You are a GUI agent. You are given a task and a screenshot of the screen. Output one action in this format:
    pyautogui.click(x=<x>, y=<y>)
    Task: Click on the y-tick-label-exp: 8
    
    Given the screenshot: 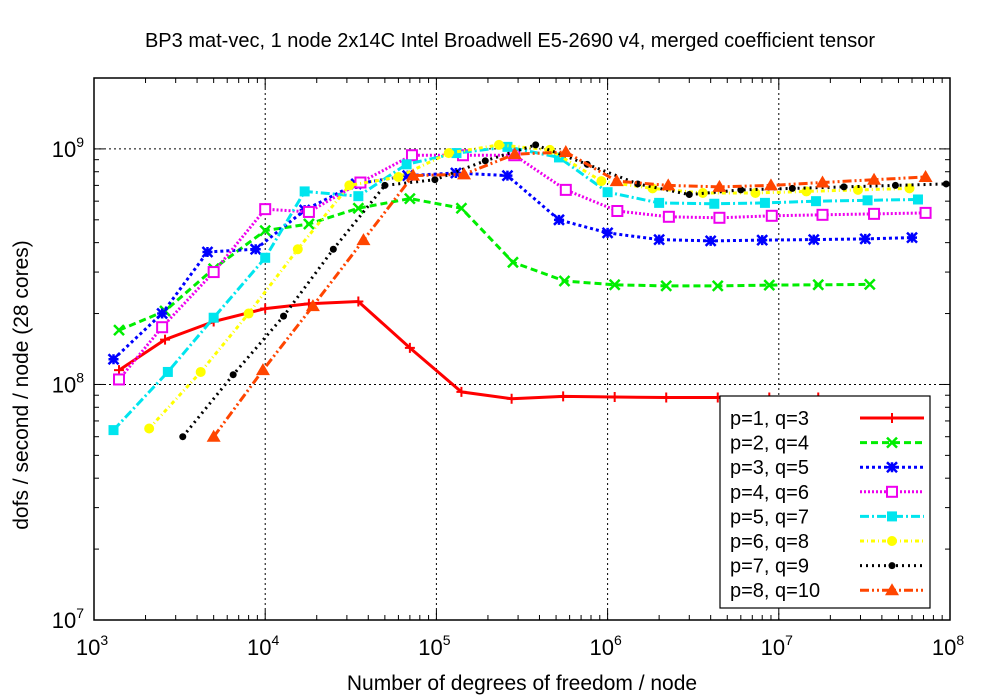 What is the action you would take?
    pyautogui.click(x=80, y=377)
    